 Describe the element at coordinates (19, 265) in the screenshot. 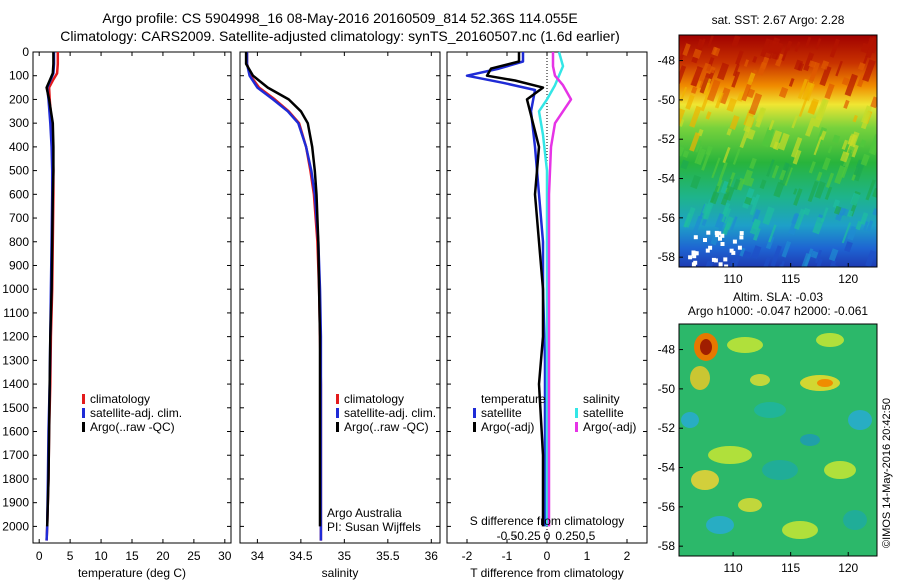

I see `depth-tick-label: 900` at that location.